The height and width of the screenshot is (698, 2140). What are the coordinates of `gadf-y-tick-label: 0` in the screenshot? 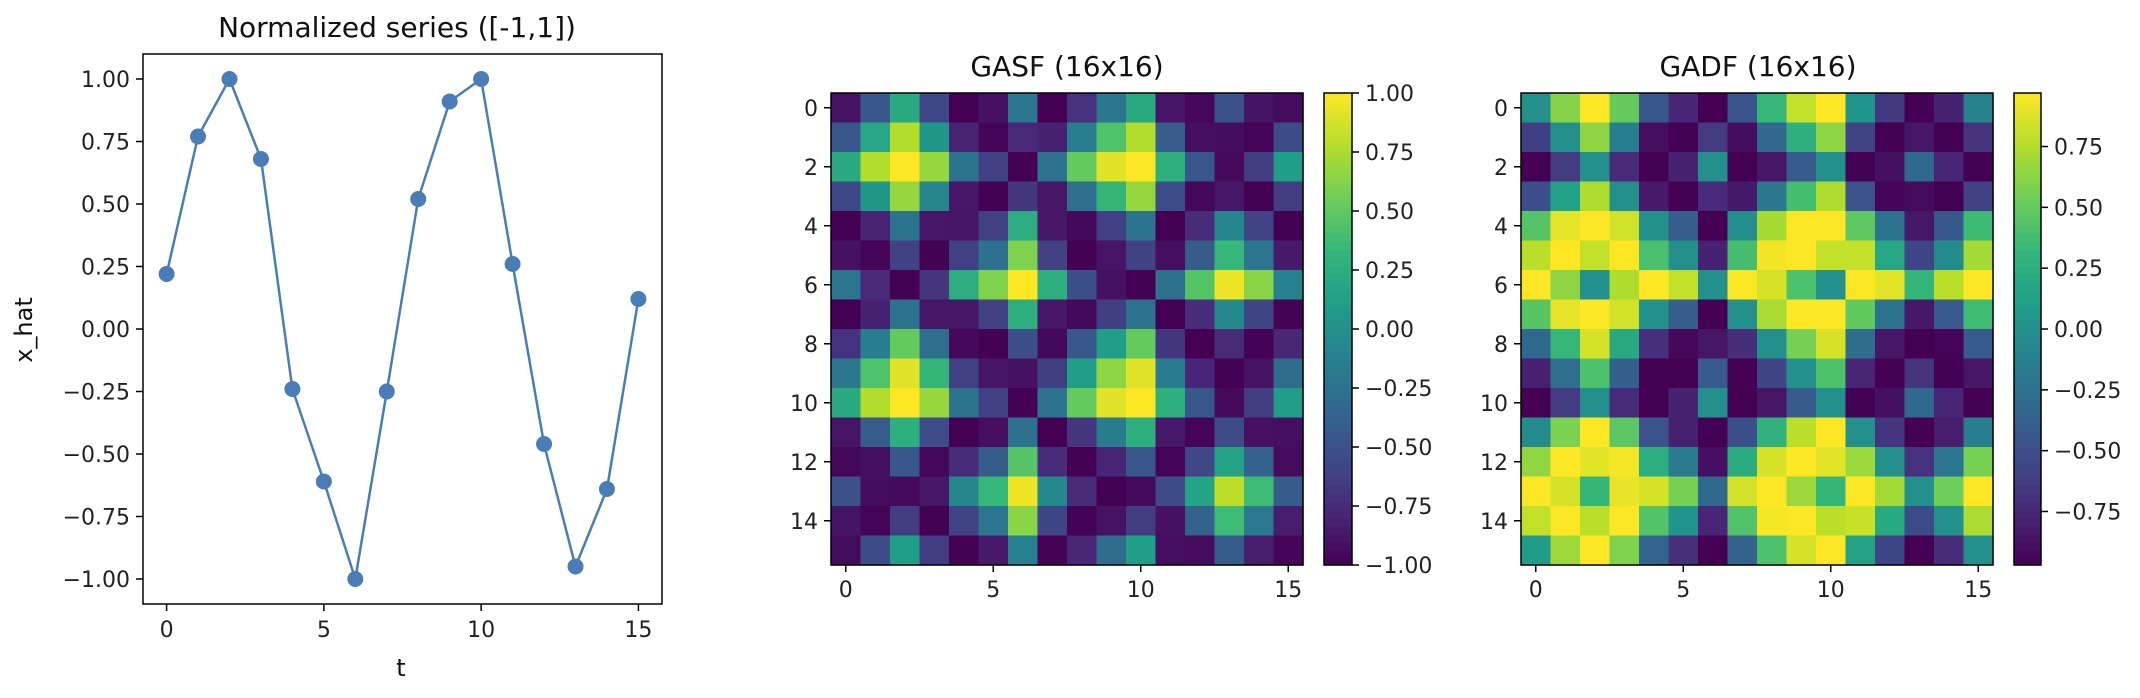 It's located at (1501, 109).